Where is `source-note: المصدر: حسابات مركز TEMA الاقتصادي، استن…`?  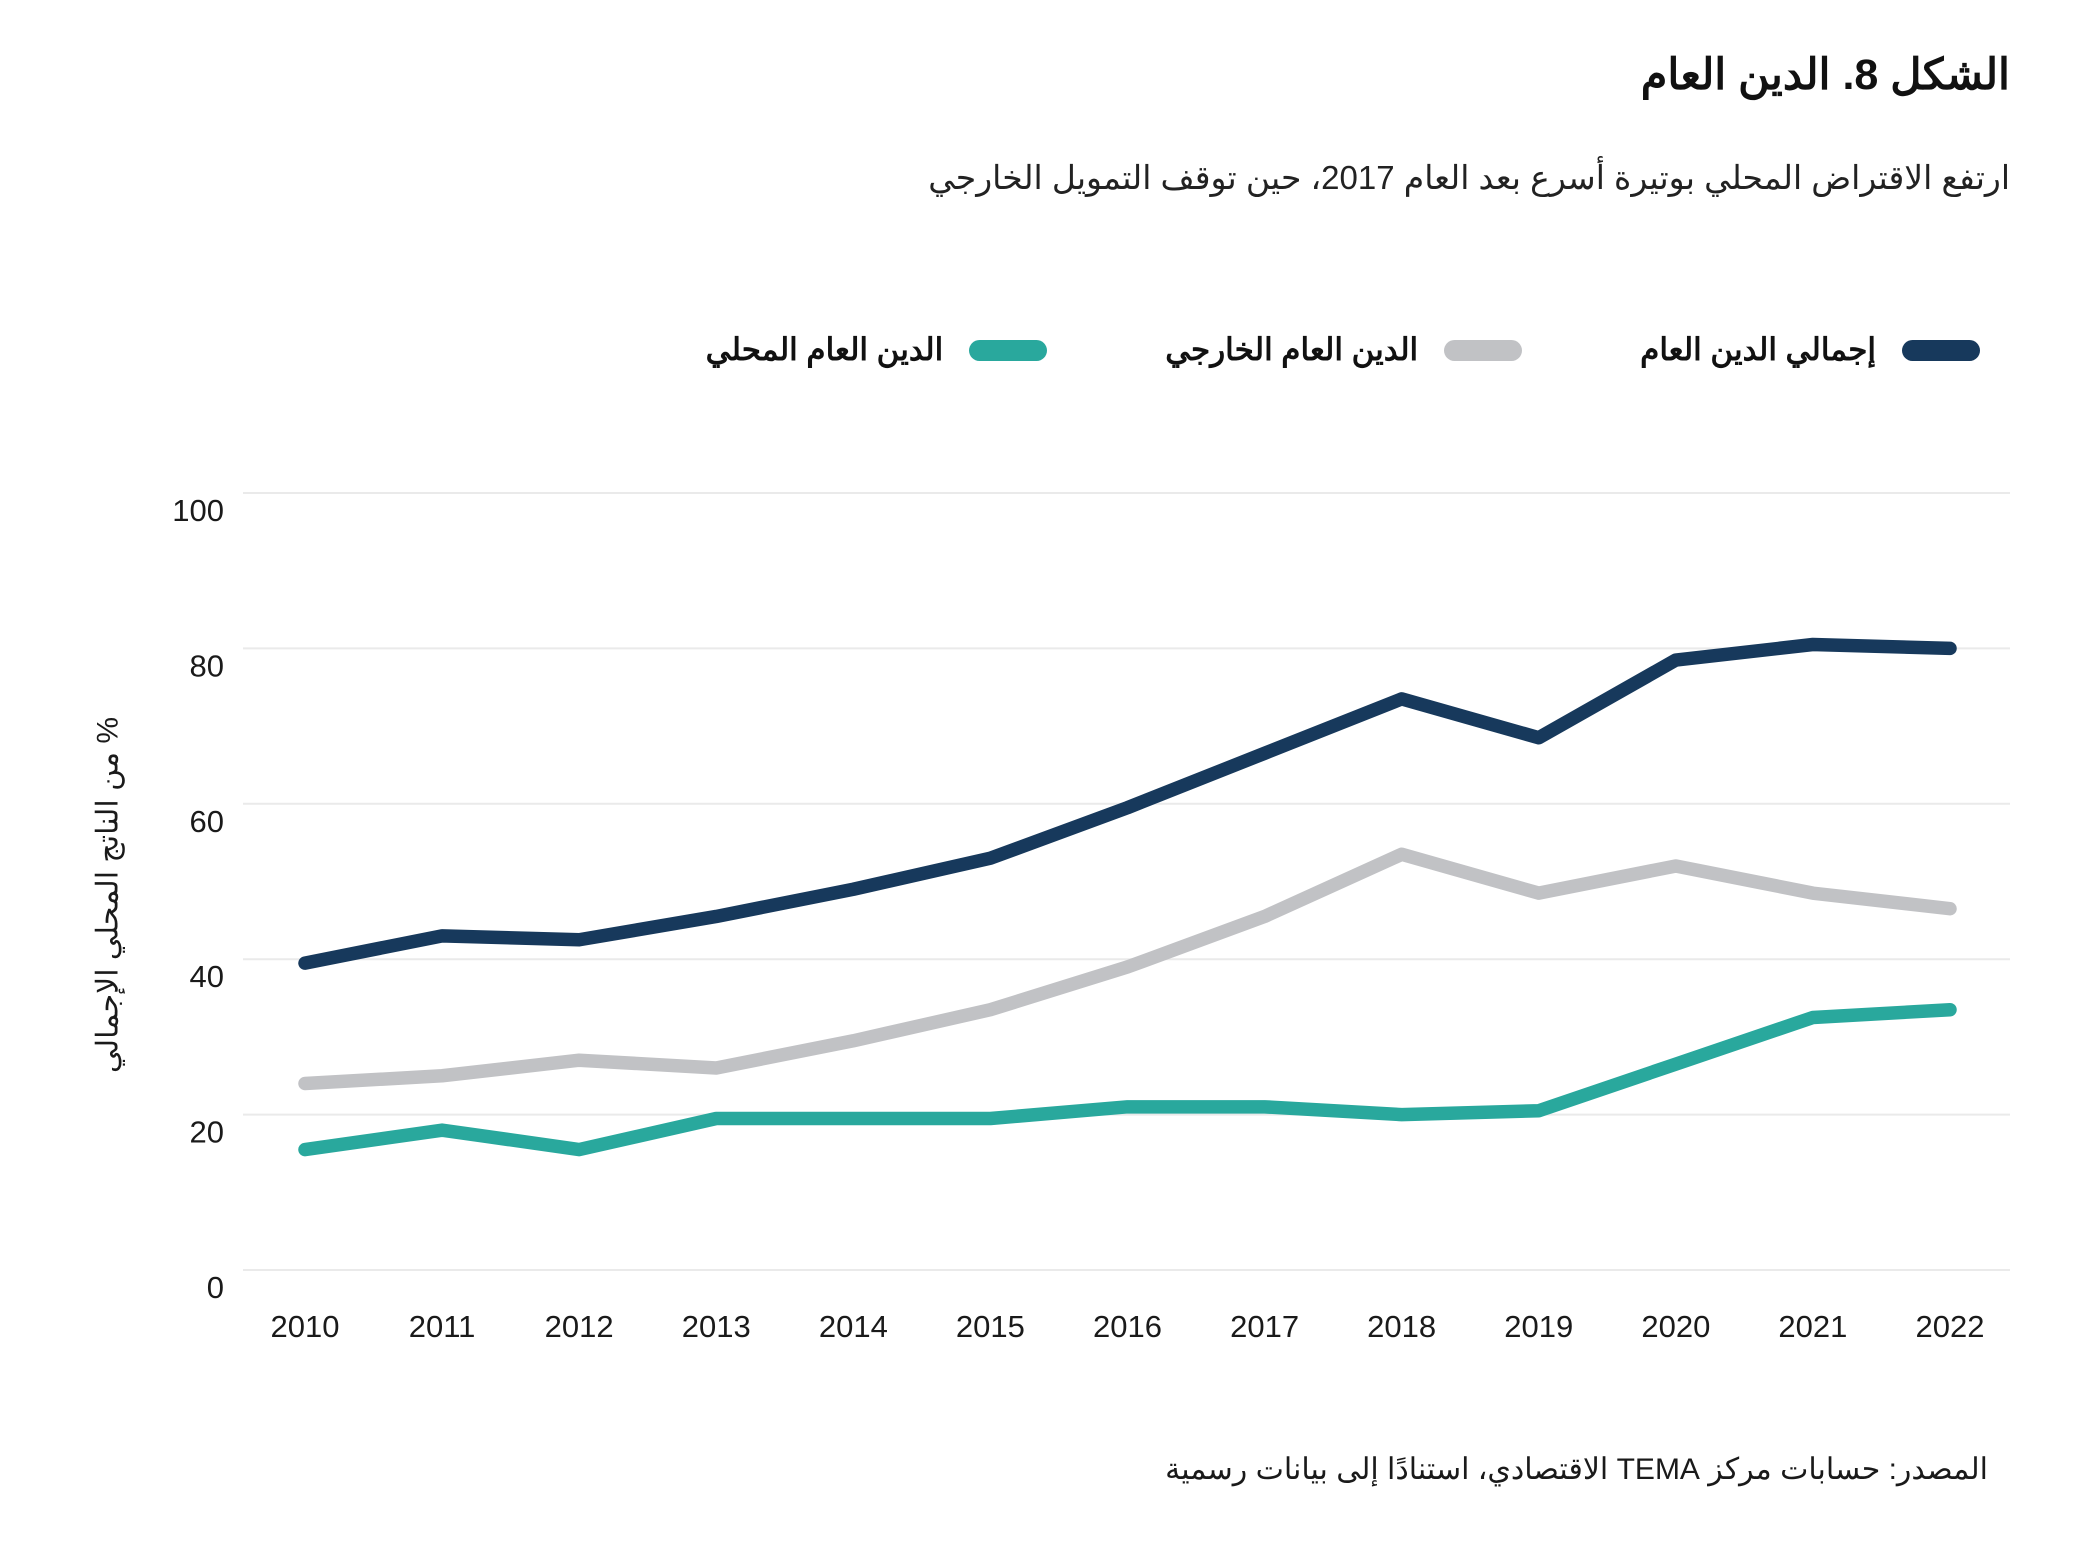
source-note: المصدر: حسابات مركز TEMA الاقتصادي، استن… is located at coordinates (1576, 1469).